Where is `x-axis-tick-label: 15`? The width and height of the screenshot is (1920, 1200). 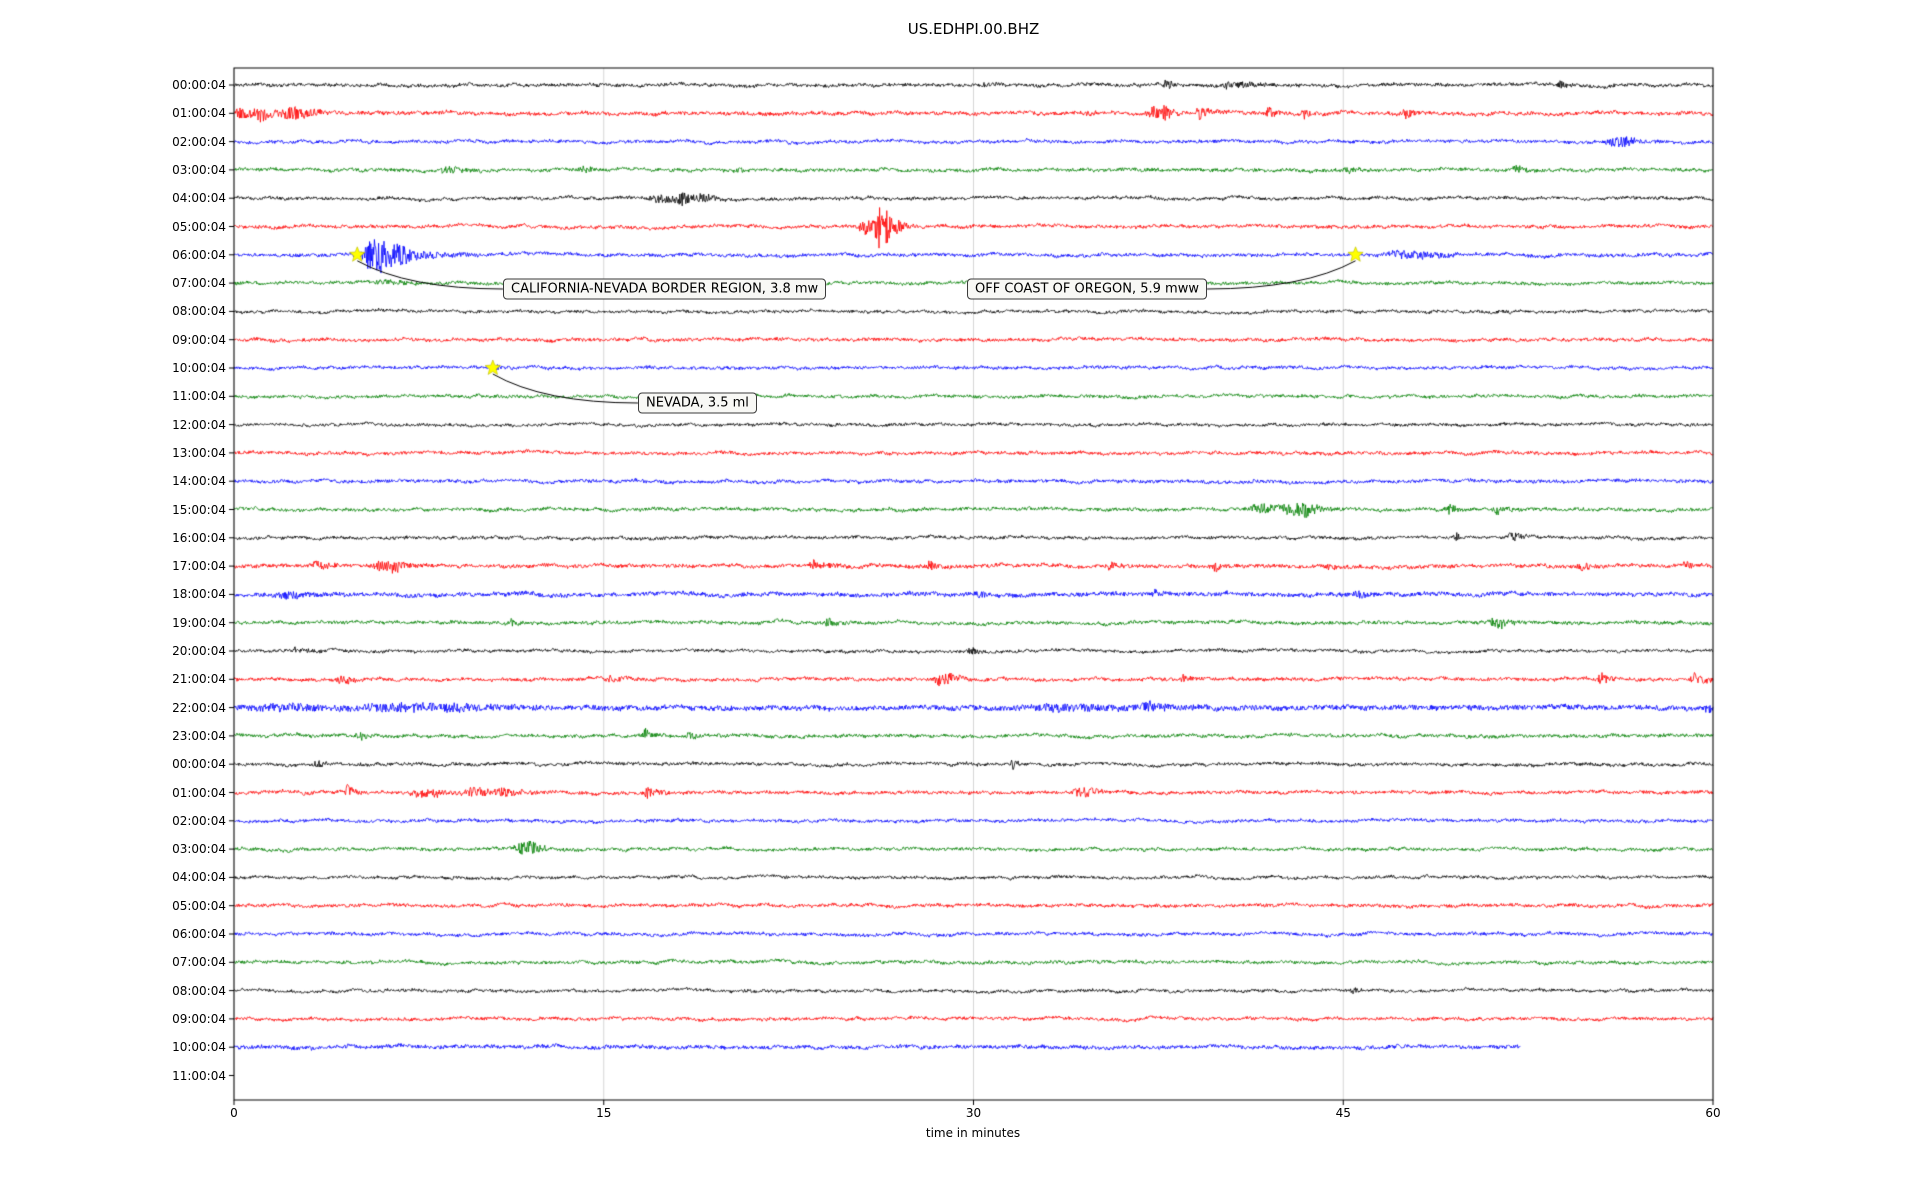 x-axis-tick-label: 15 is located at coordinates (604, 1113).